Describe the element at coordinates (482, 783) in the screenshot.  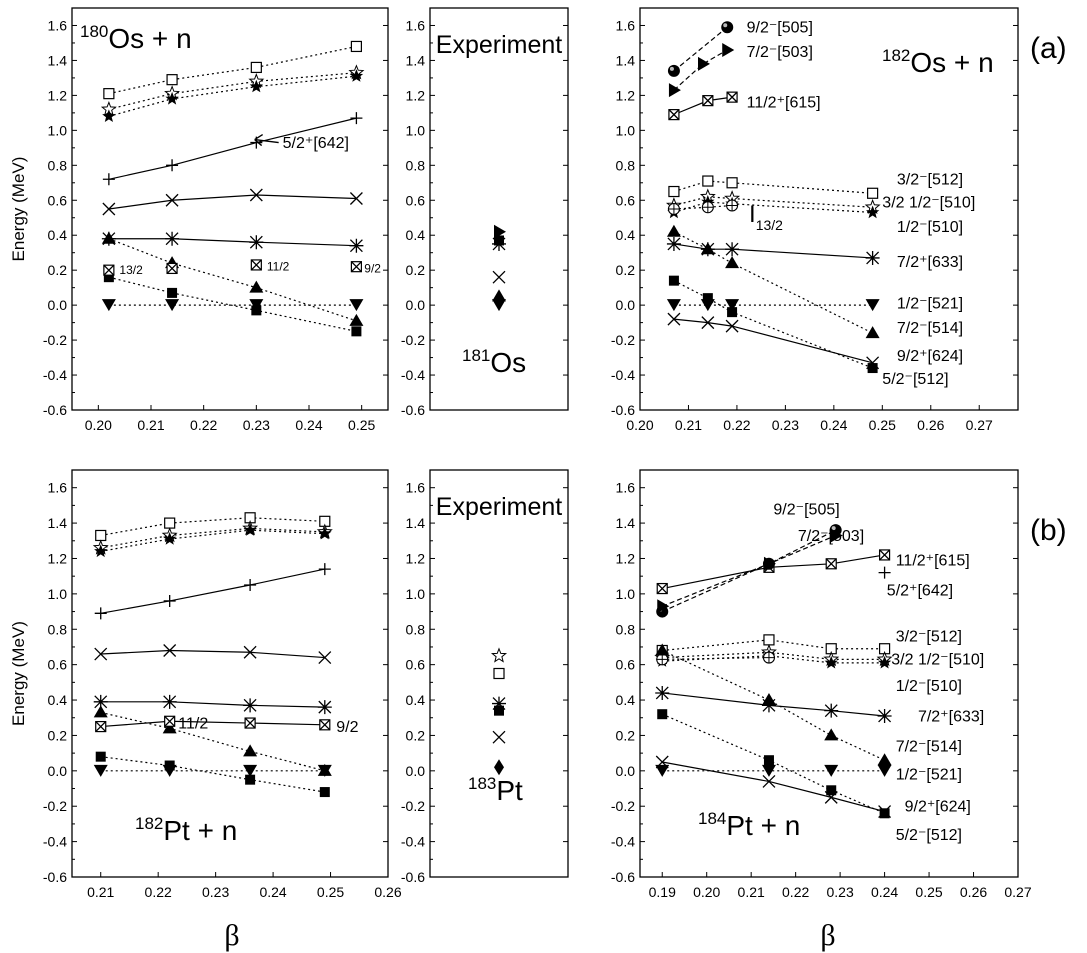
I see `nucleus-mass: 183` at that location.